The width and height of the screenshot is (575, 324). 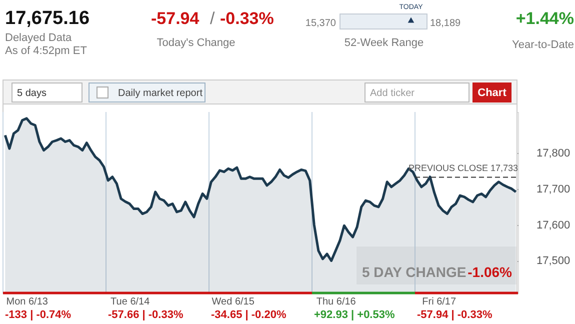 I want to click on text: 17,675.16, so click(x=47, y=18).